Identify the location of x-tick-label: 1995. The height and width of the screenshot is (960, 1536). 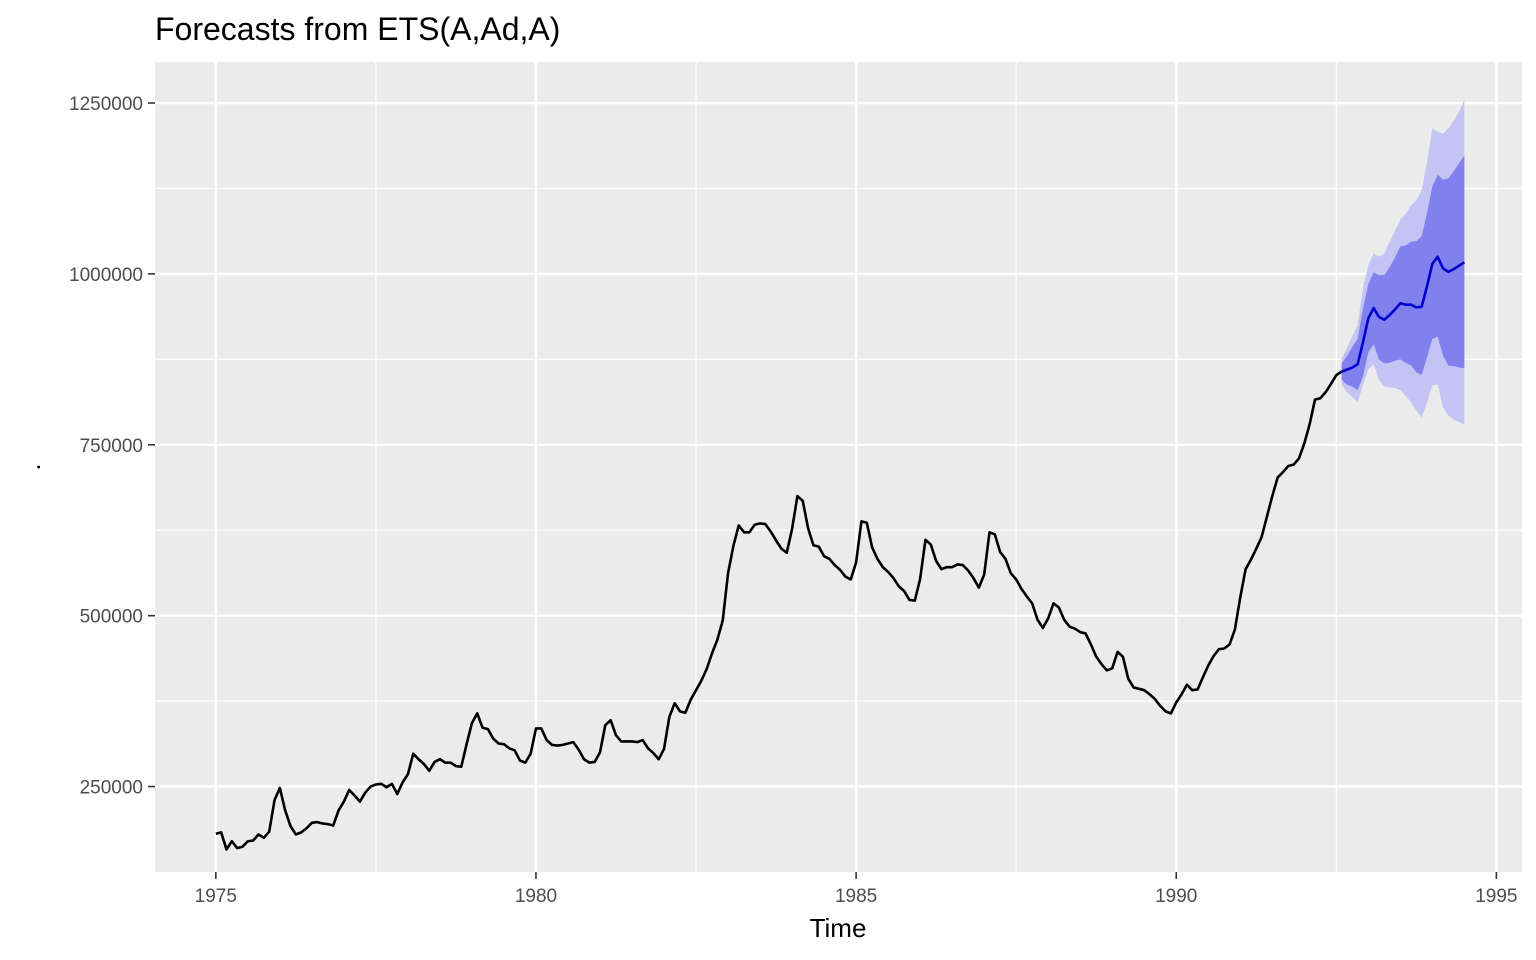
(1496, 896).